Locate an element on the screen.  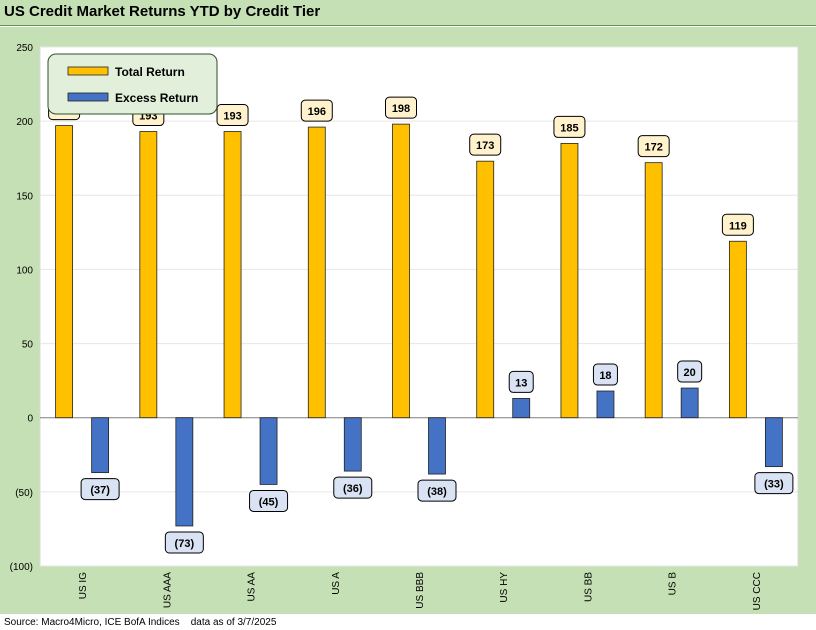
excess-return-data-label: 13 is located at coordinates (521, 383).